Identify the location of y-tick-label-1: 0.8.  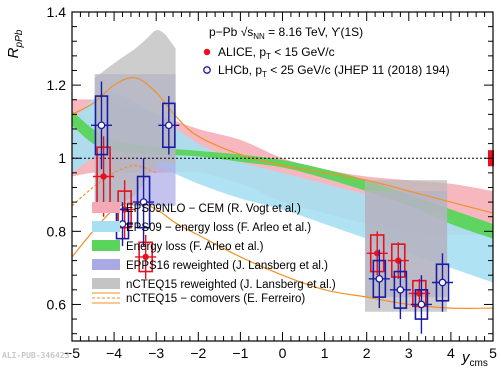
(57, 231).